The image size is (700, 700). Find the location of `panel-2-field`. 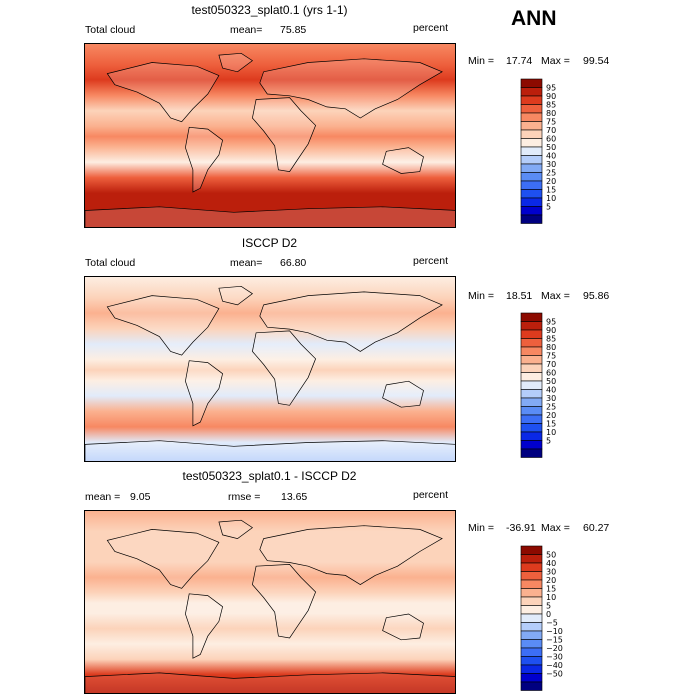

panel-2-field is located at coordinates (270, 369).